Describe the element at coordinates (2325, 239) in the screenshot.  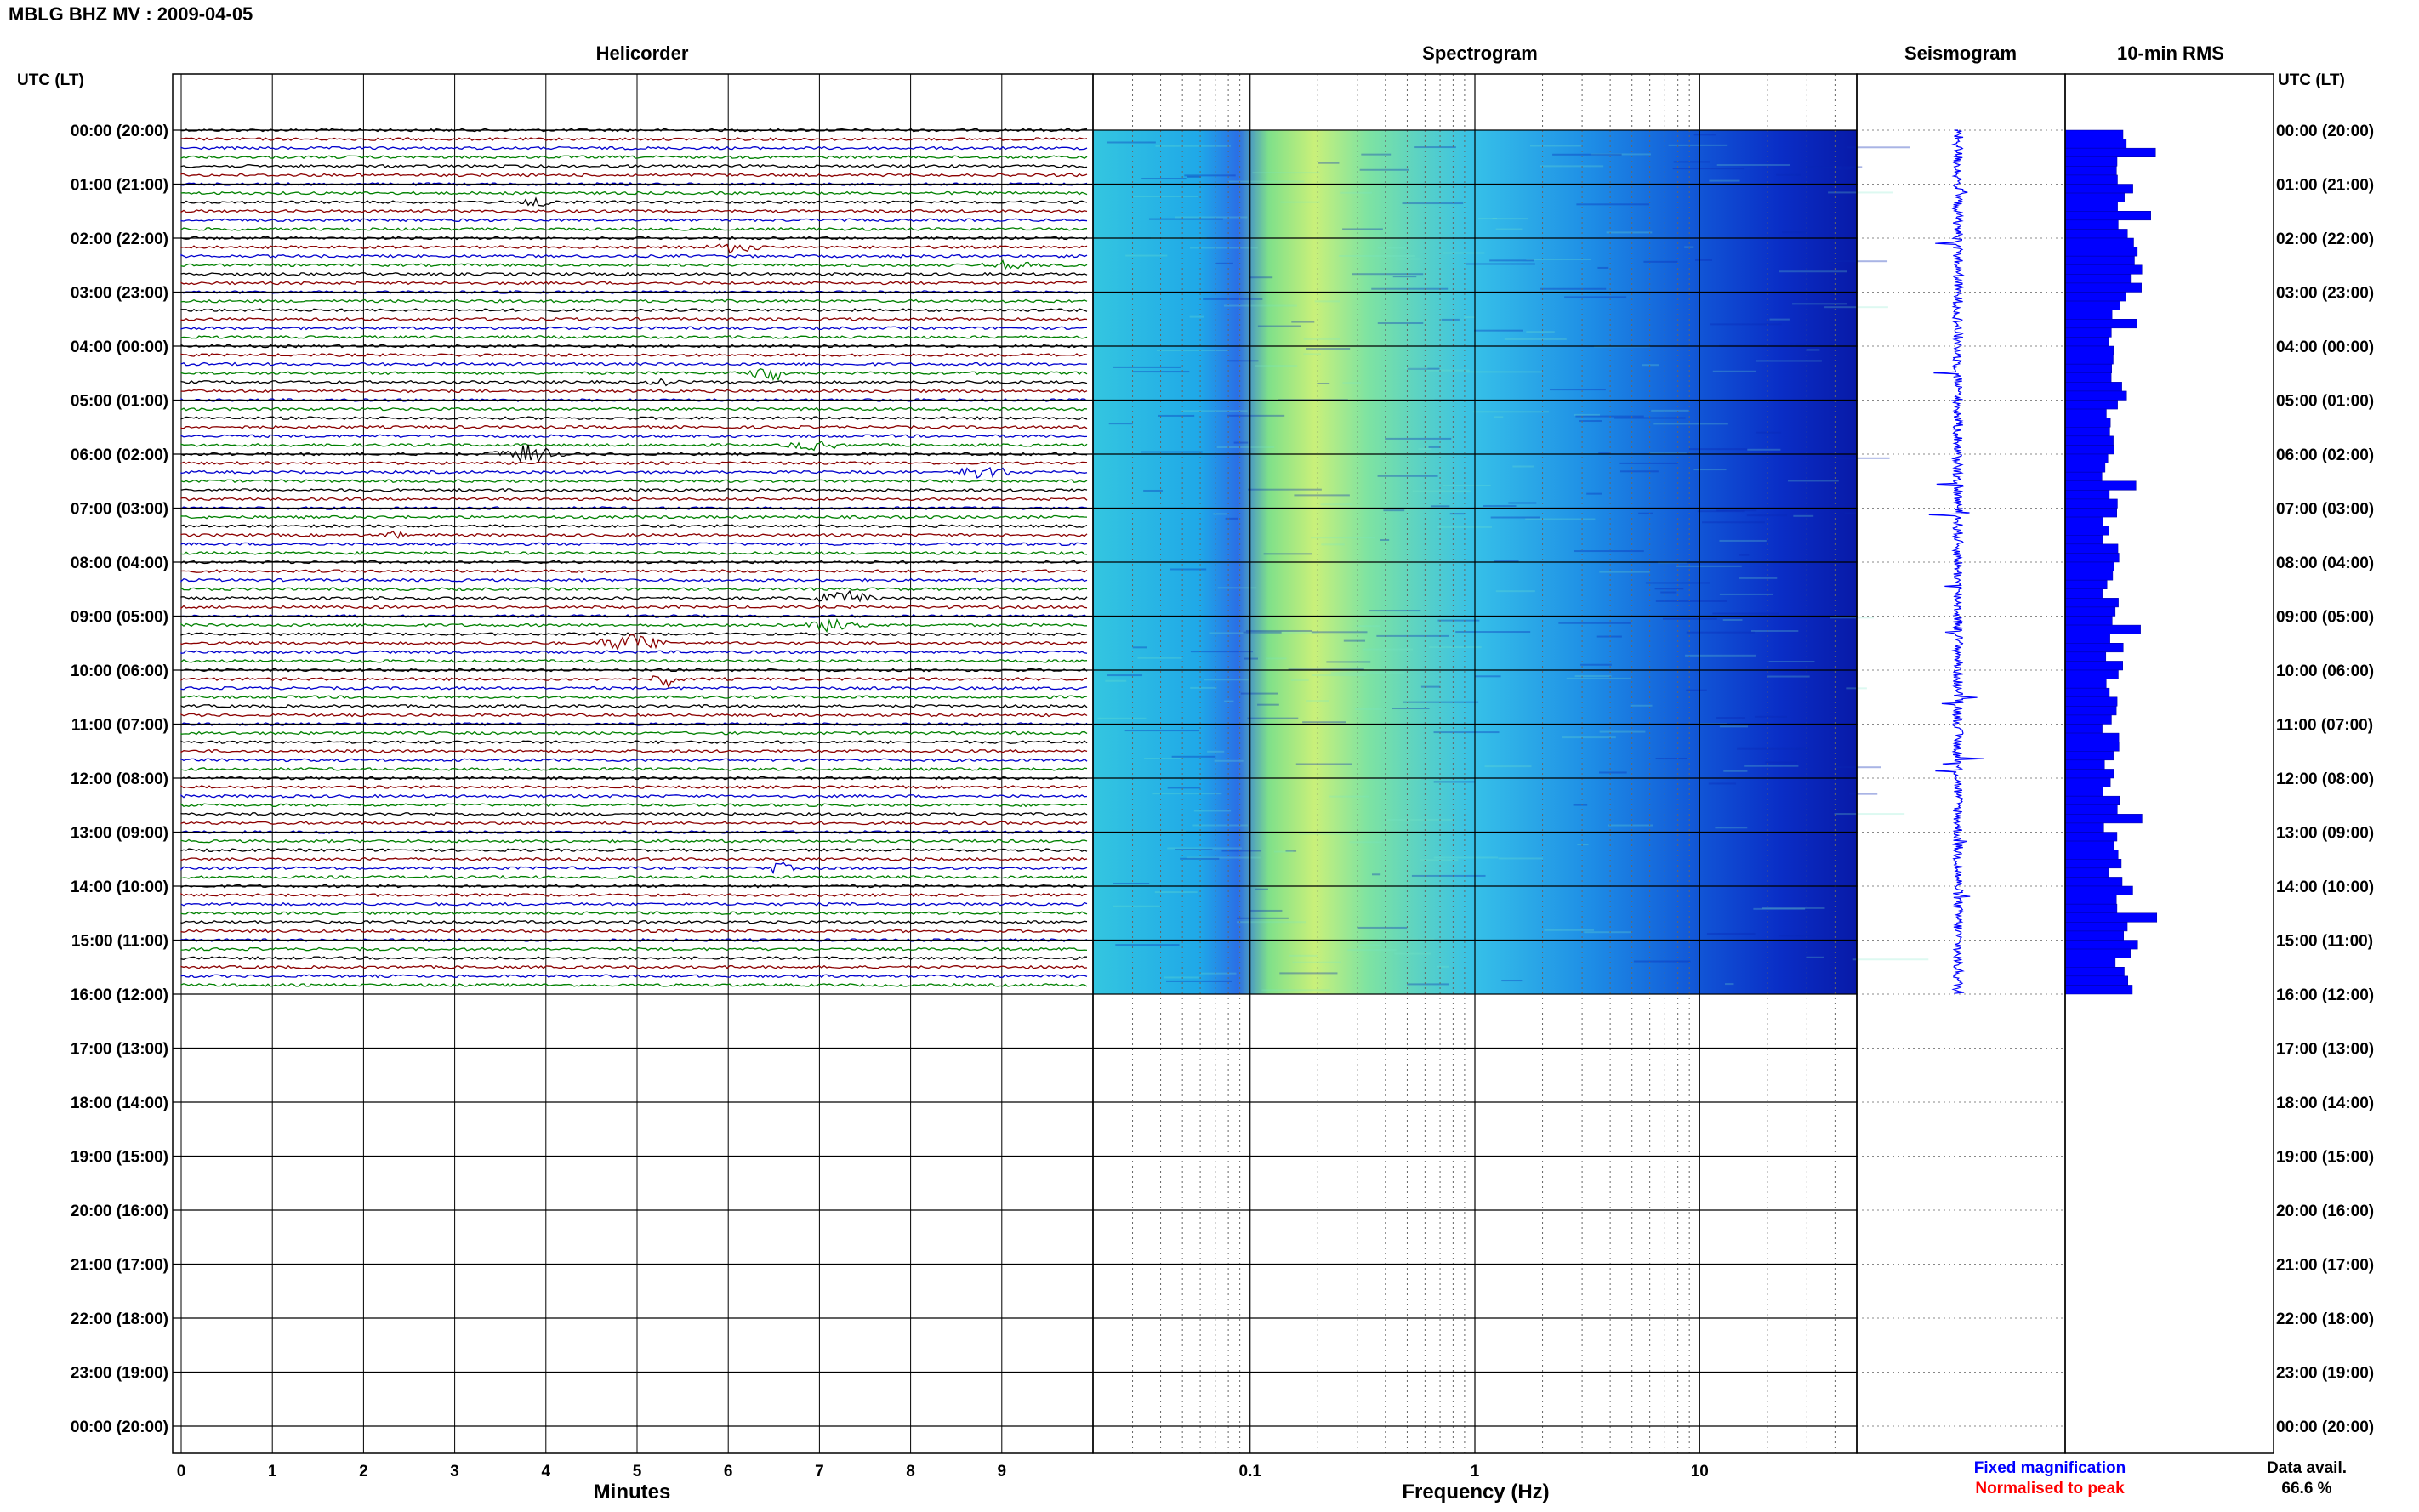
I see `time-label-right: 02:00 (22:00)` at that location.